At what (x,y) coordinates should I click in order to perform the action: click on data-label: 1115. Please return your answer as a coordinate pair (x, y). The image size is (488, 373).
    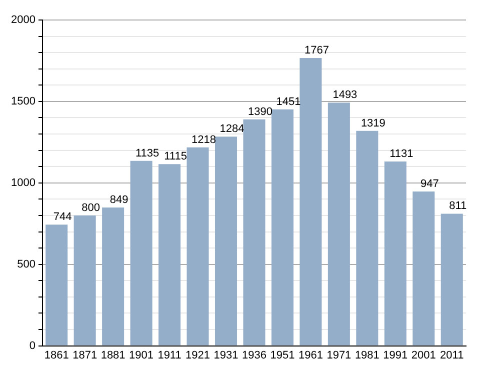
    Looking at the image, I should click on (175, 156).